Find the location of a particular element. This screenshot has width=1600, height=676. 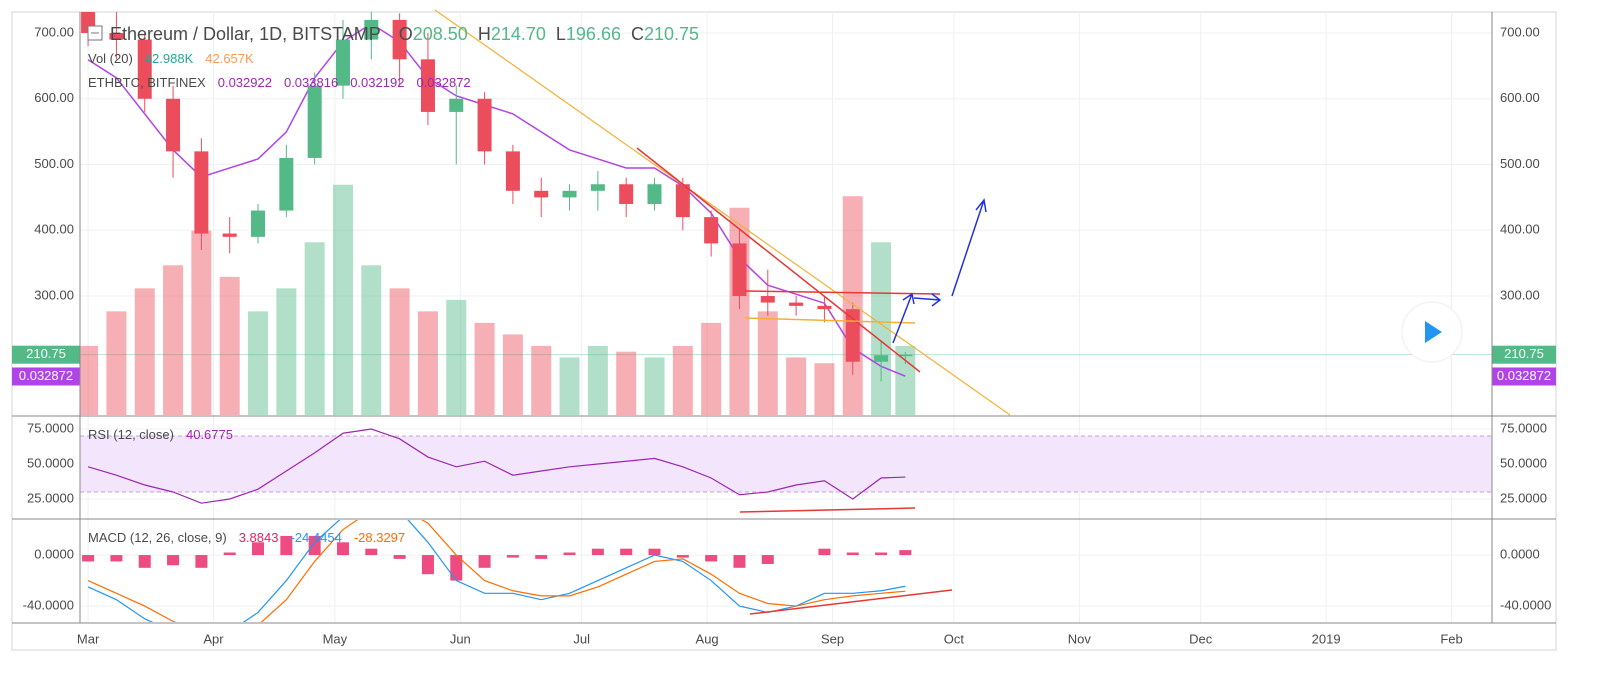

x-tick-label: Jun is located at coordinates (460, 638).